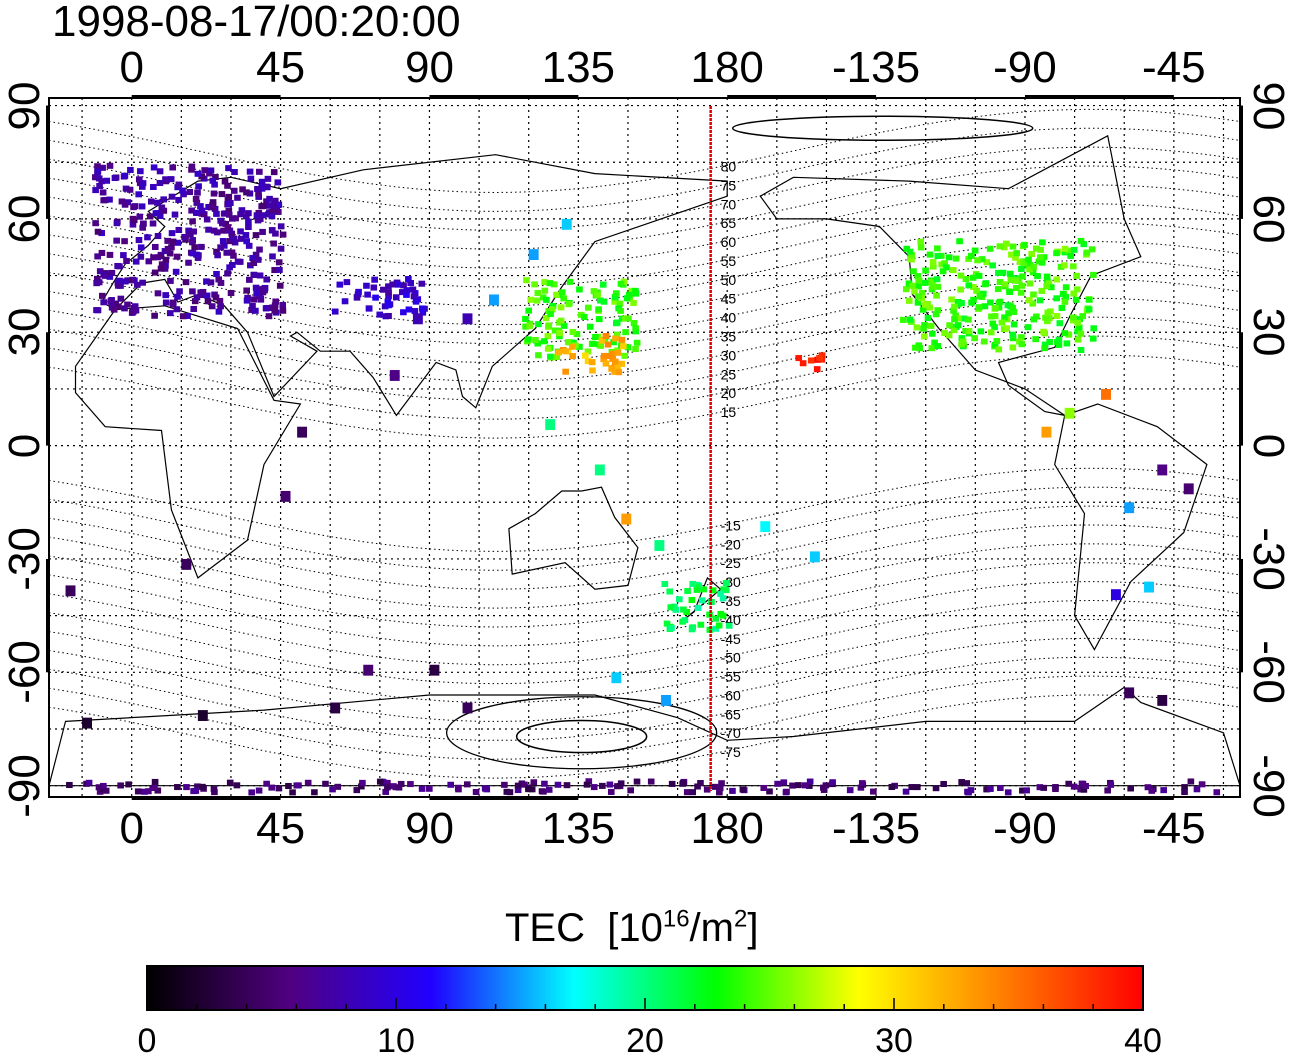  What do you see at coordinates (1143, 1041) in the screenshot?
I see `colorbar-tick-label: 40` at bounding box center [1143, 1041].